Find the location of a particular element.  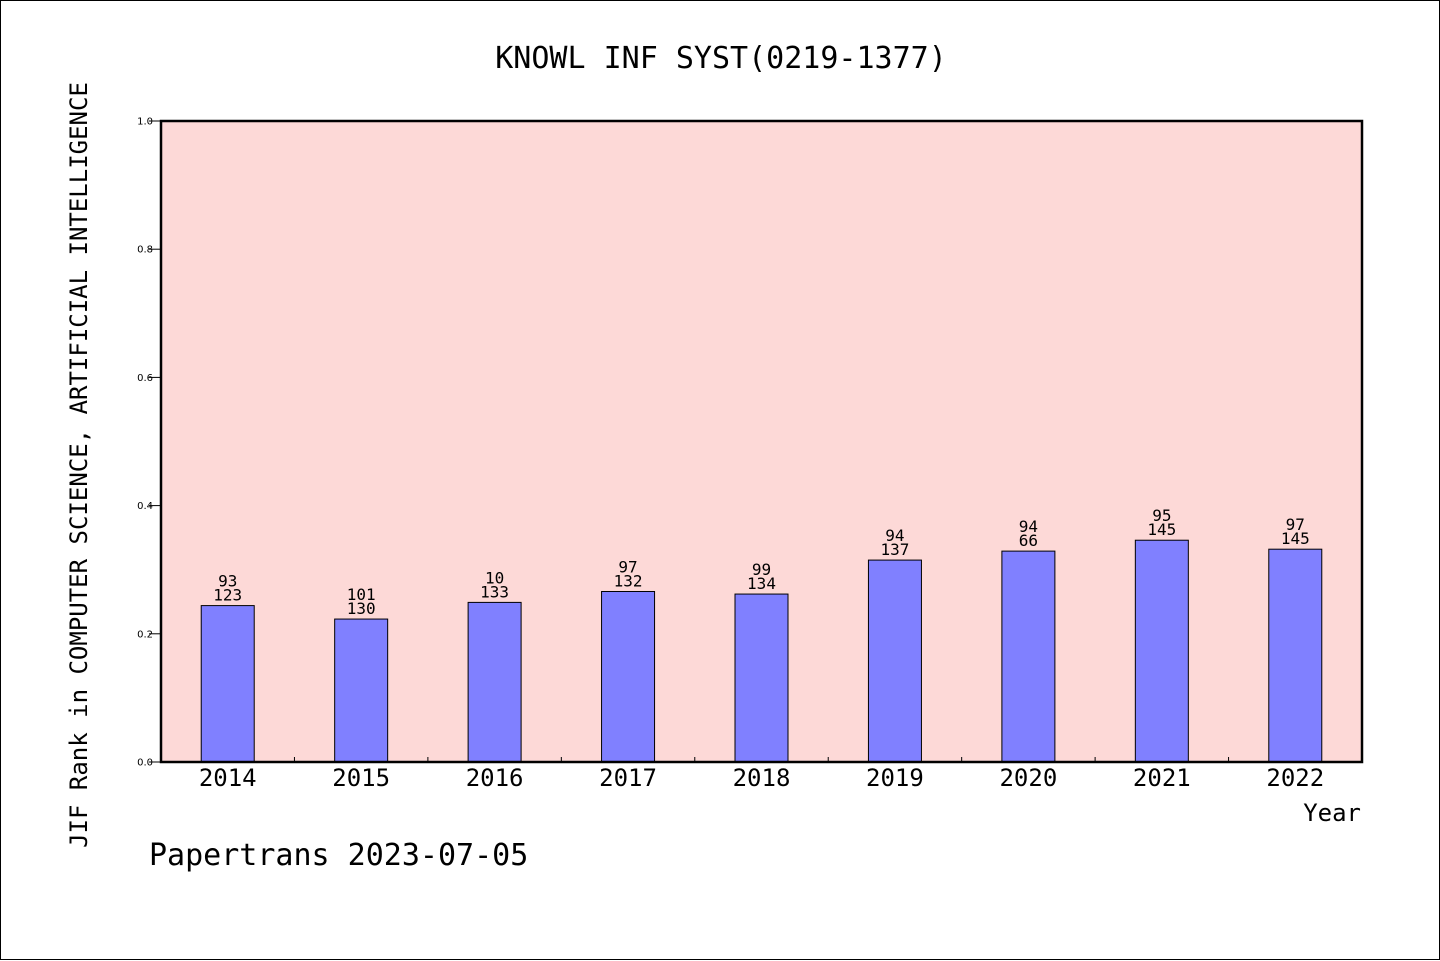

x-tick-label: 2016 is located at coordinates (495, 778).